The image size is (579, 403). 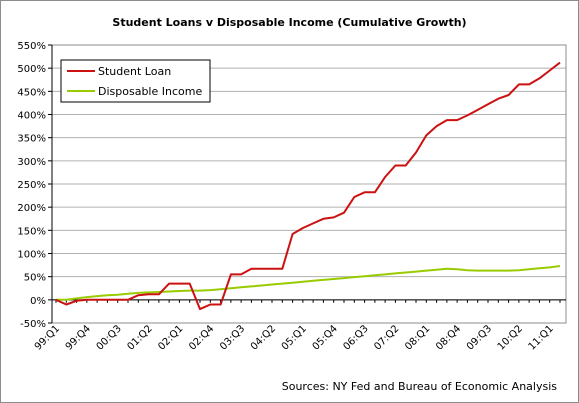 What do you see at coordinates (510, 337) in the screenshot?
I see `x-tick-label: 10:Q2` at bounding box center [510, 337].